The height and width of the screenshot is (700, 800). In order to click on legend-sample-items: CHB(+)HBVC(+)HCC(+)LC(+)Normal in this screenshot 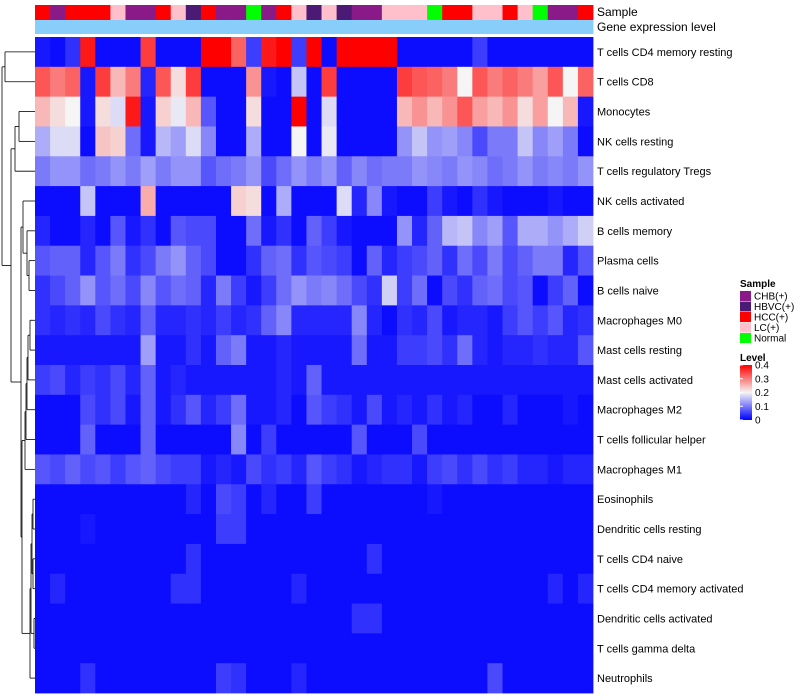, I will do `click(767, 318)`.